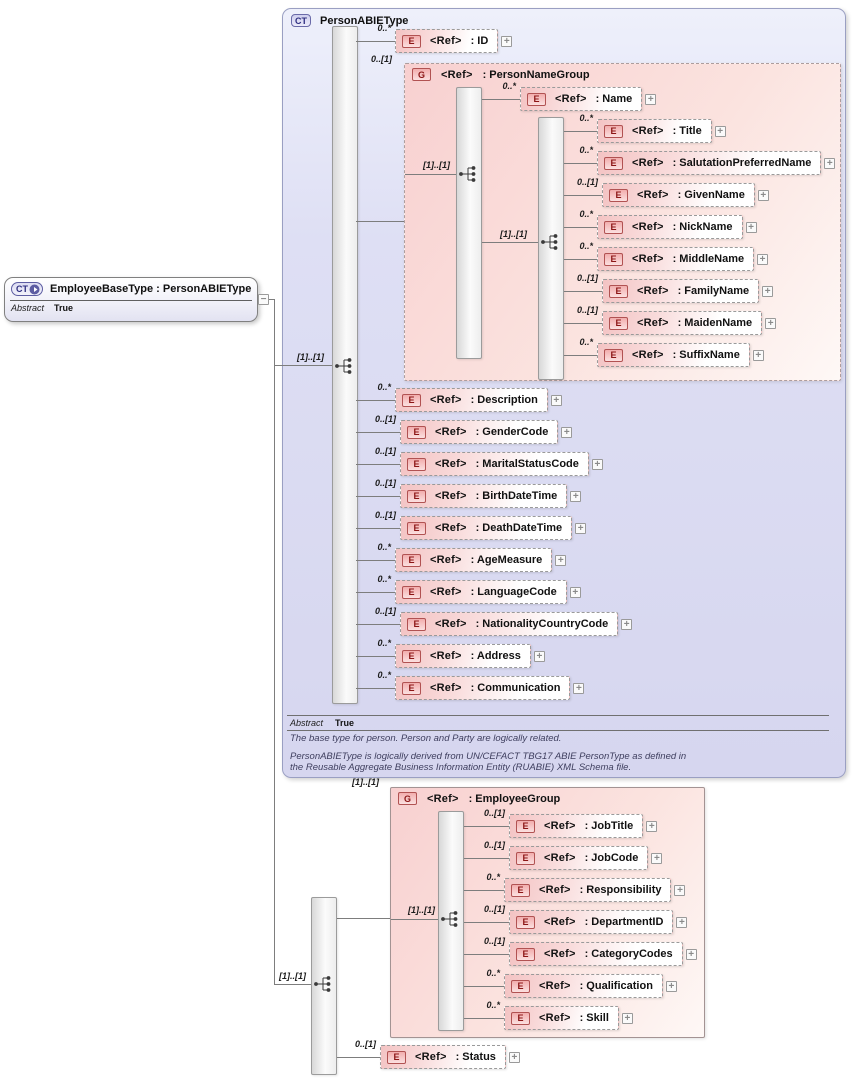 This screenshot has height=1080, width=852. What do you see at coordinates (676, 259) in the screenshot?
I see `element-box-middle-name: E <Ref> : MiddleName` at bounding box center [676, 259].